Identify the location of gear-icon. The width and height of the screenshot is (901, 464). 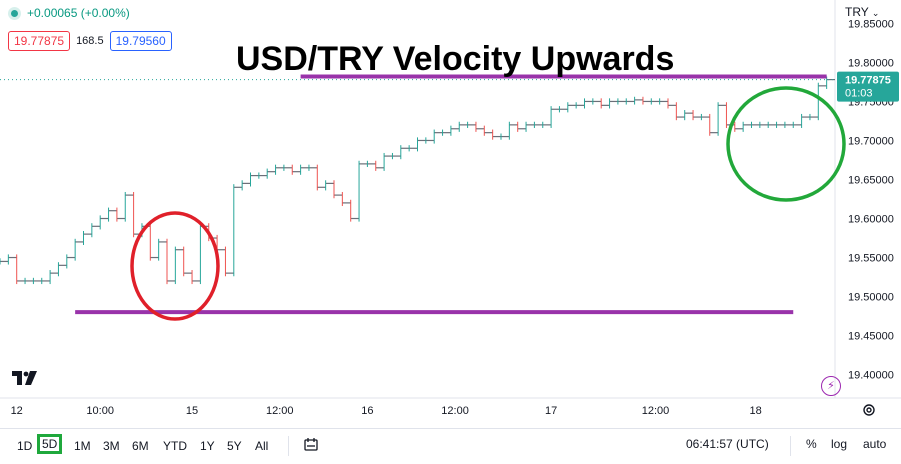
(869, 410).